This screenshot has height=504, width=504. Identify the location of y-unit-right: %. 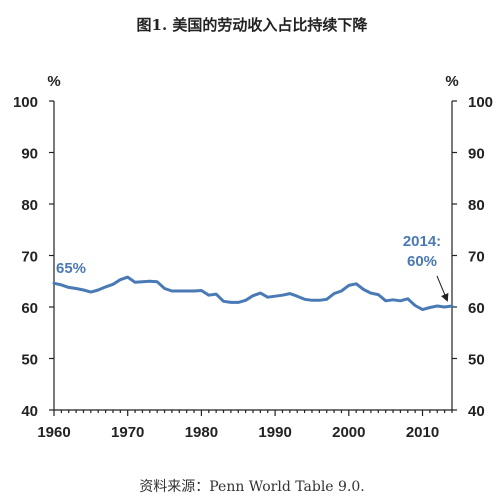
(451, 81).